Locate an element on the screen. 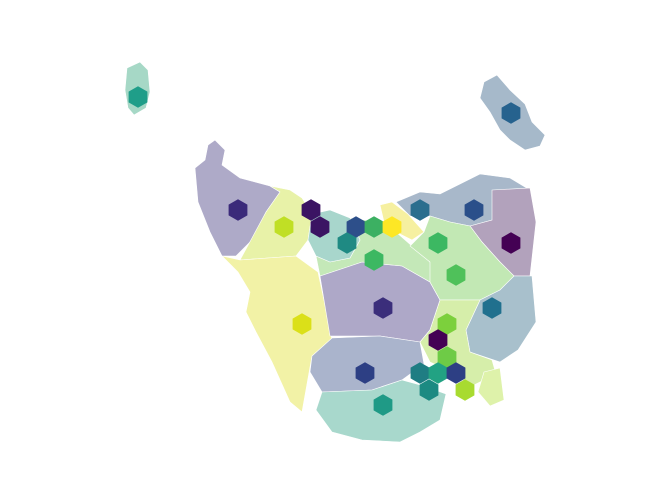 This screenshot has width=672, height=480. region-tasman is located at coordinates (491, 387).